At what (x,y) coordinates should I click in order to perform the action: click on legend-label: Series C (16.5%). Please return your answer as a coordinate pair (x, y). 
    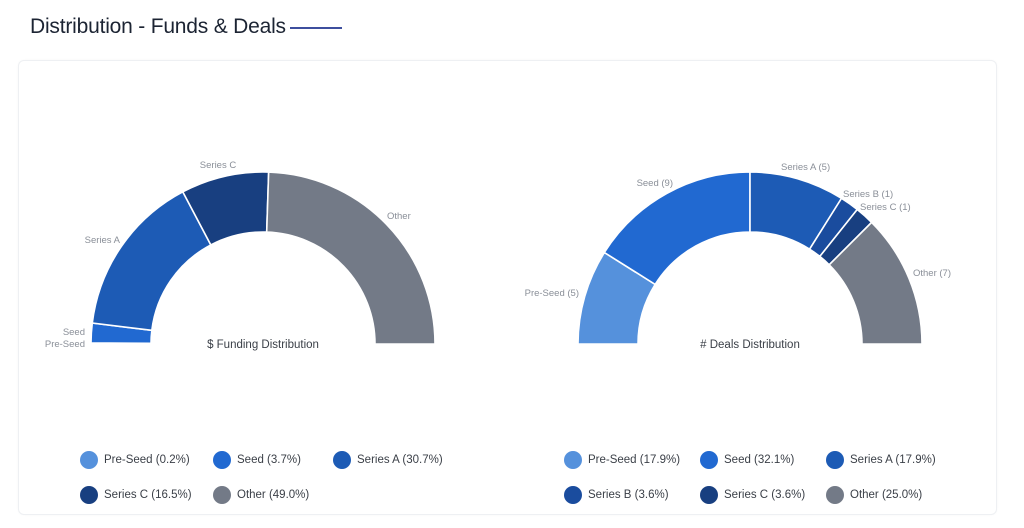
    Looking at the image, I should click on (148, 495).